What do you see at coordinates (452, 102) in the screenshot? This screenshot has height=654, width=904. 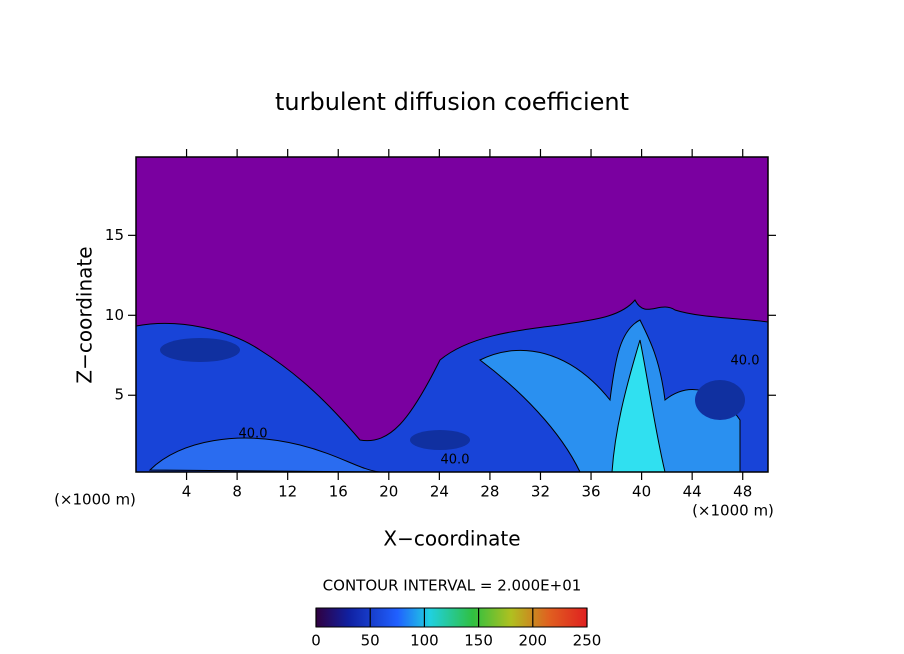 I see `chart-title: turbulent diffusion coefficient` at bounding box center [452, 102].